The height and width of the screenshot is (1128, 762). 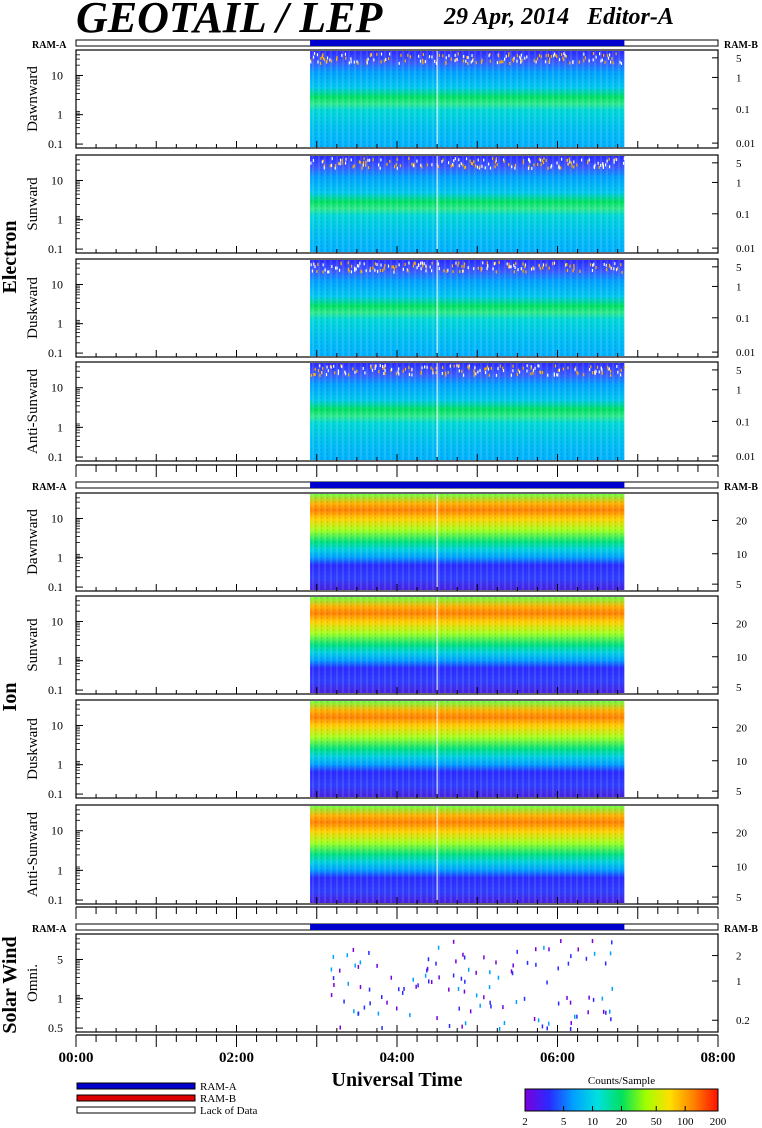 What do you see at coordinates (718, 1122) in the screenshot?
I see `colorbar-tick-label: 200` at bounding box center [718, 1122].